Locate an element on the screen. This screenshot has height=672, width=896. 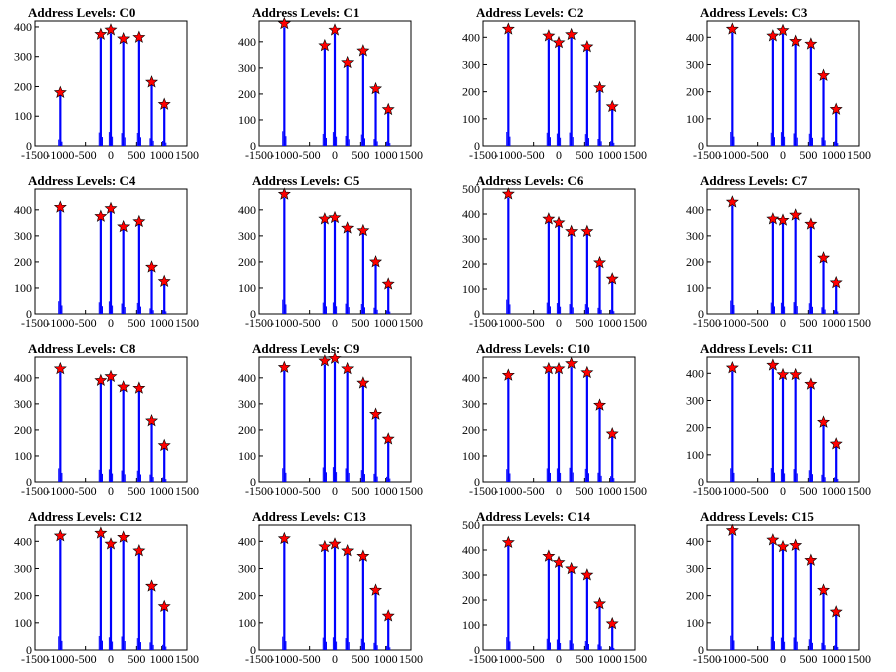
subplot-title: Address Levels: C14 is located at coordinates (533, 516).